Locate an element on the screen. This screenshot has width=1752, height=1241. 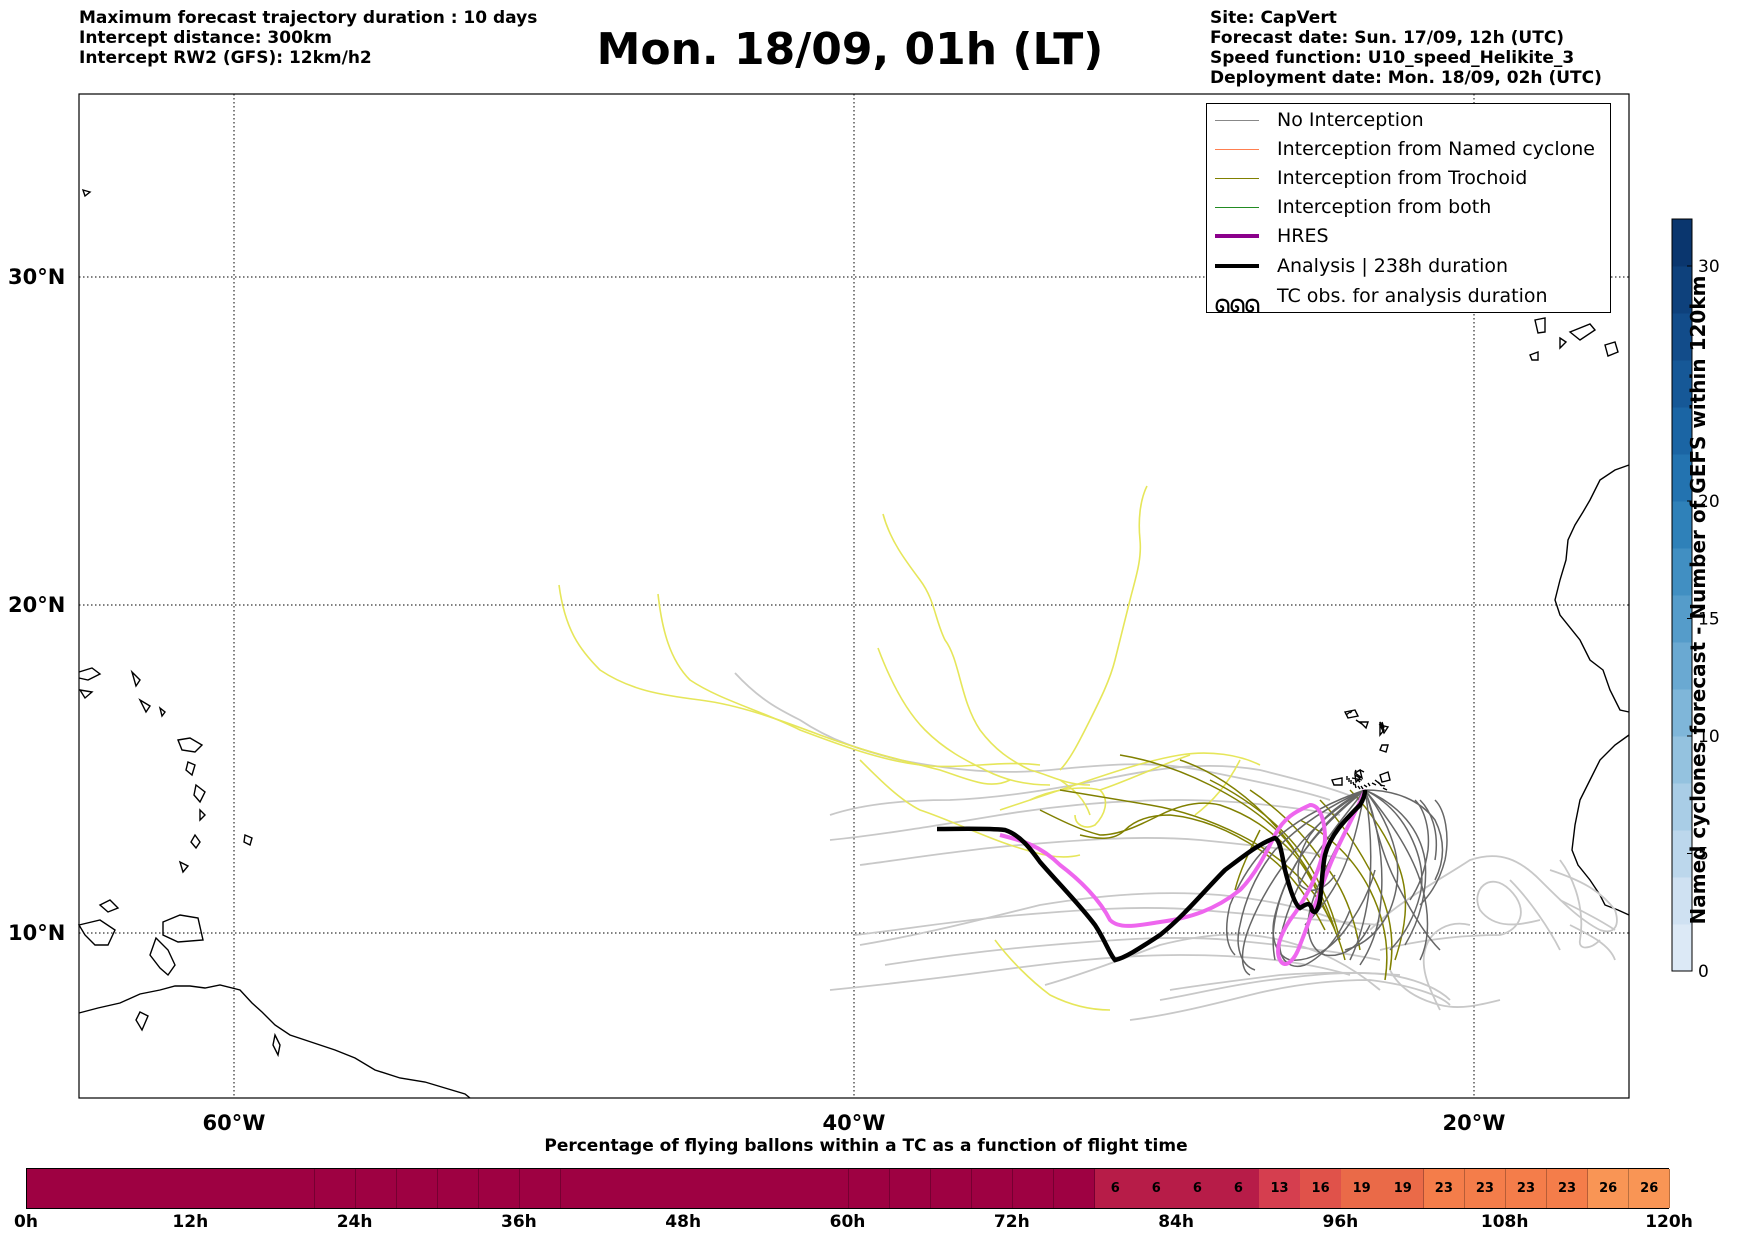
timebar: 6 6 6 6 13 16 19 19 23 23 23 23 26 26 is located at coordinates (848, 1188).